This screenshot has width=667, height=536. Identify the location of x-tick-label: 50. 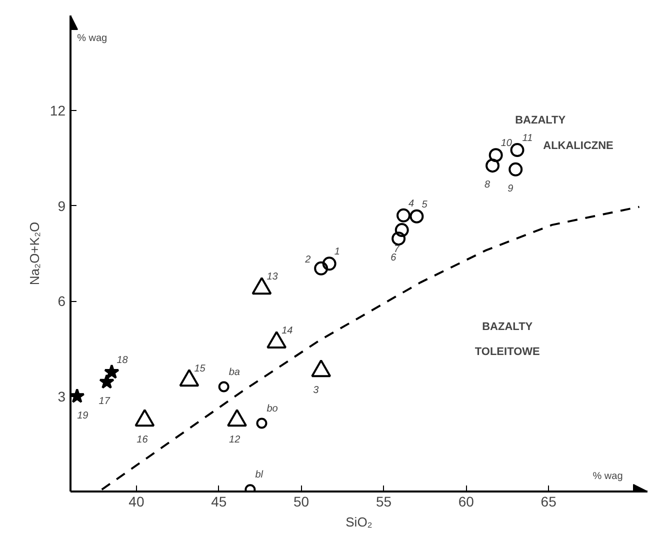
(302, 502).